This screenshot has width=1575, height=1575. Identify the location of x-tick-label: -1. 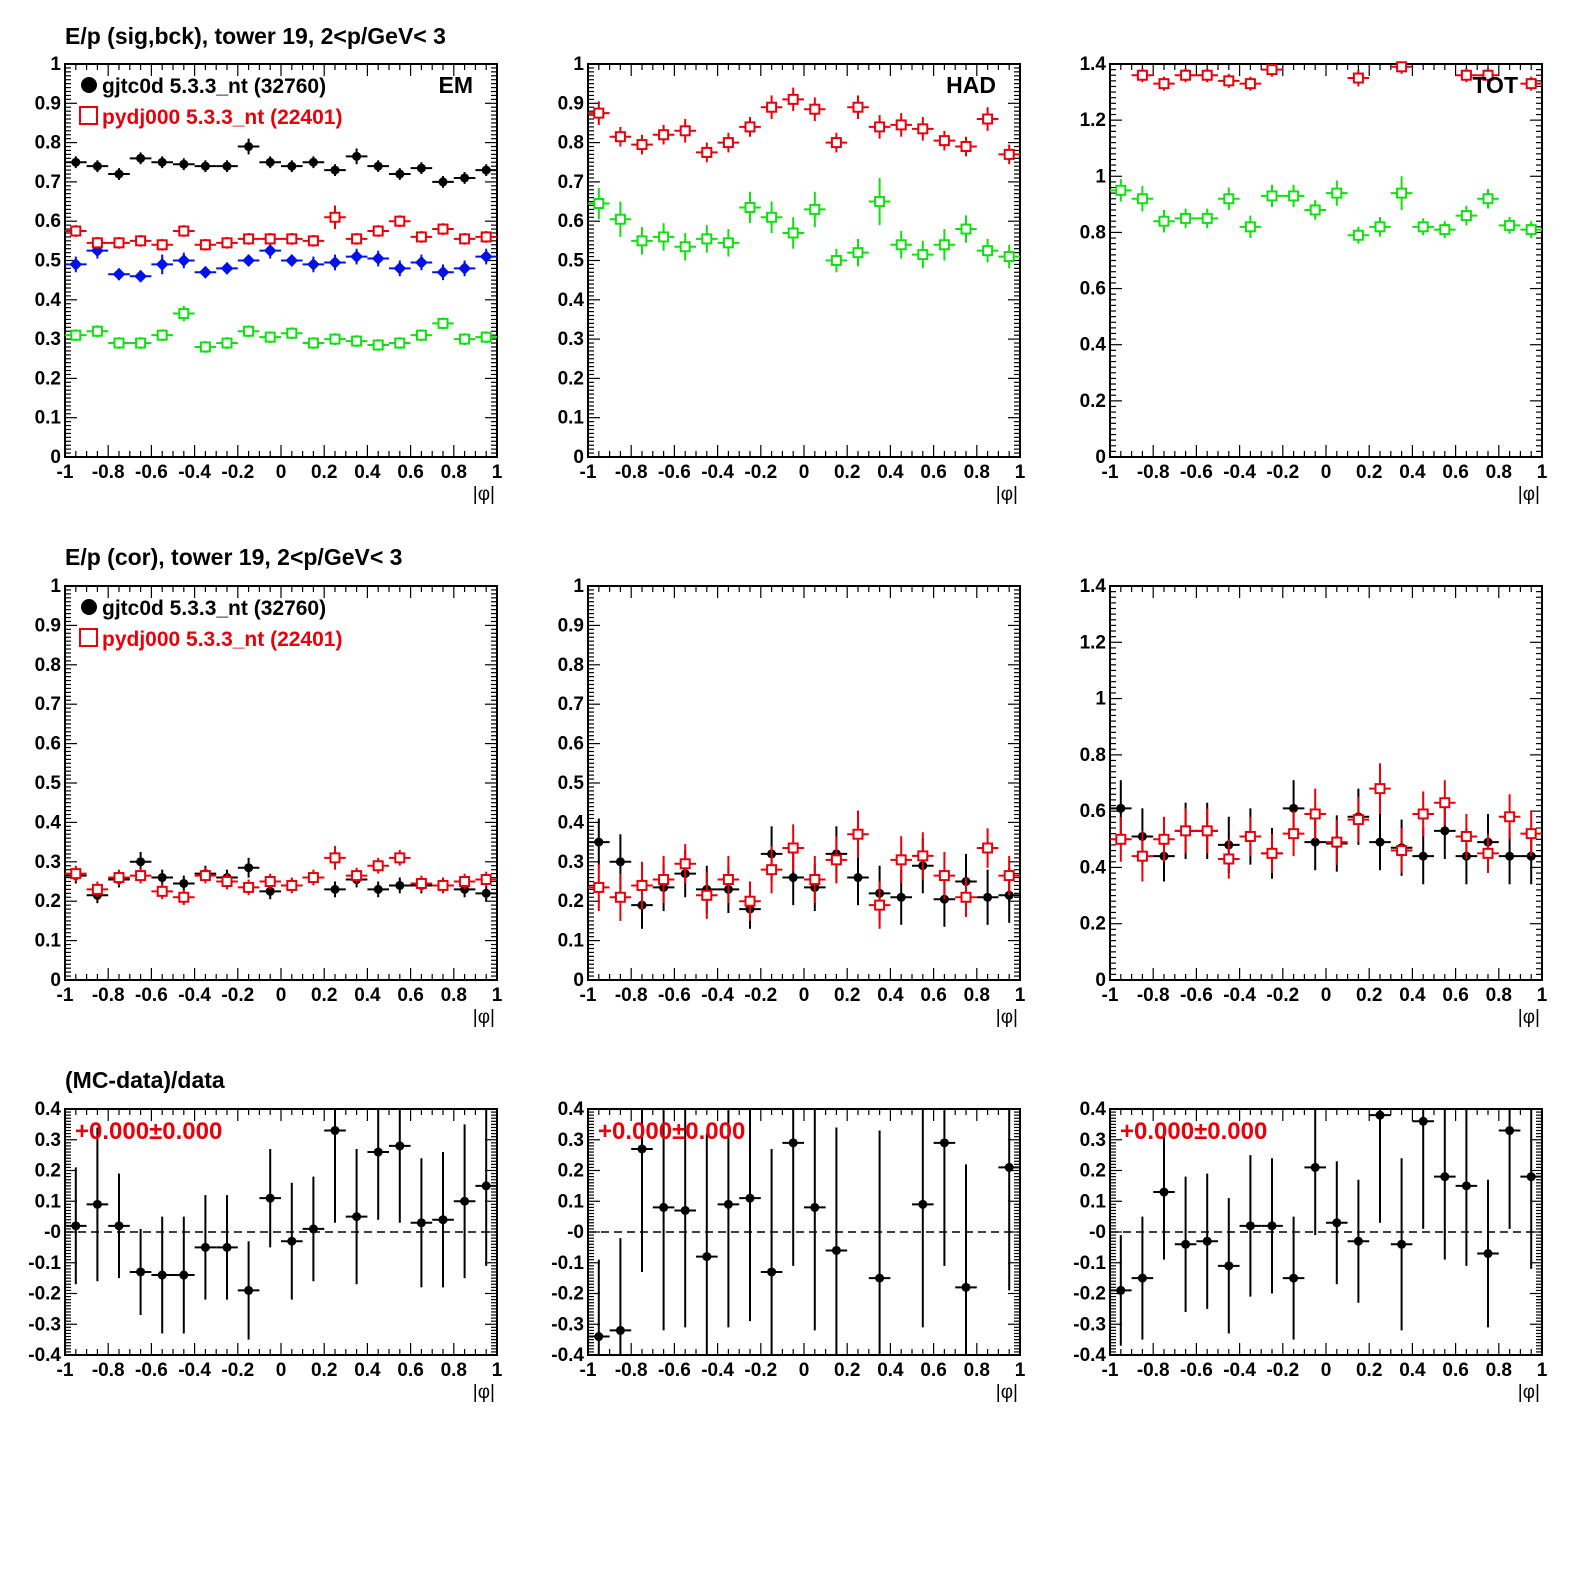
(588, 1370).